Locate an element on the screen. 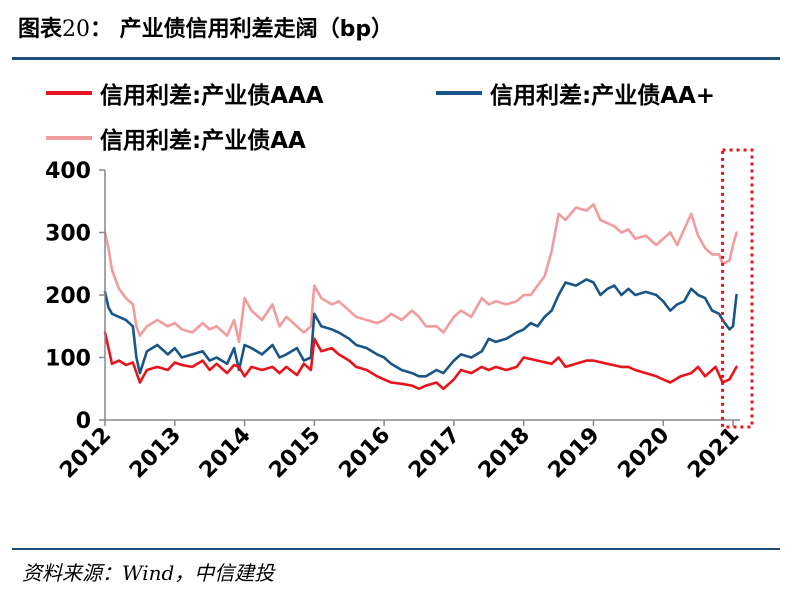 This screenshot has width=792, height=602. legend-item-aa: 信用利差:产业债AA is located at coordinates (176, 138).